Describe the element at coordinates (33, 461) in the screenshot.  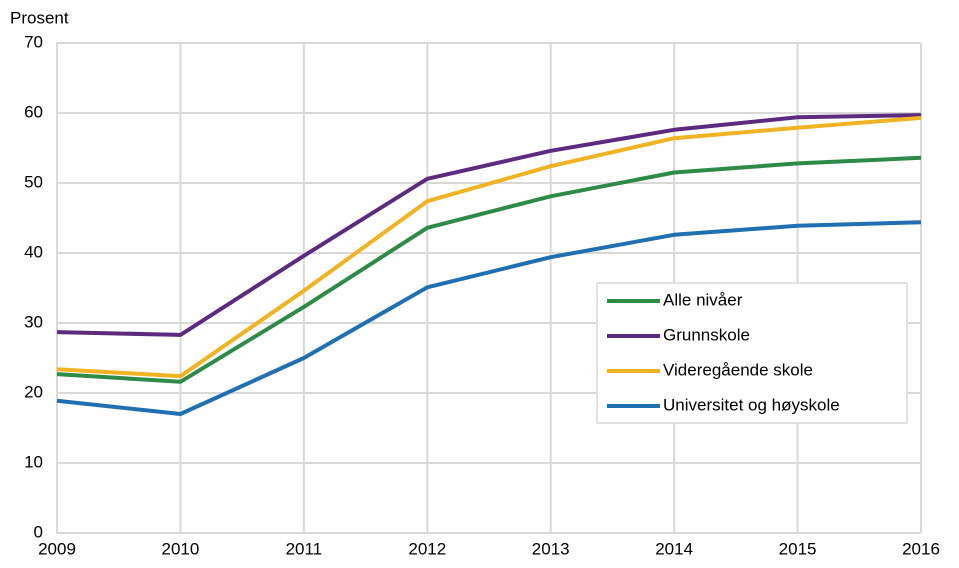
I see `y-tick-label: 10` at that location.